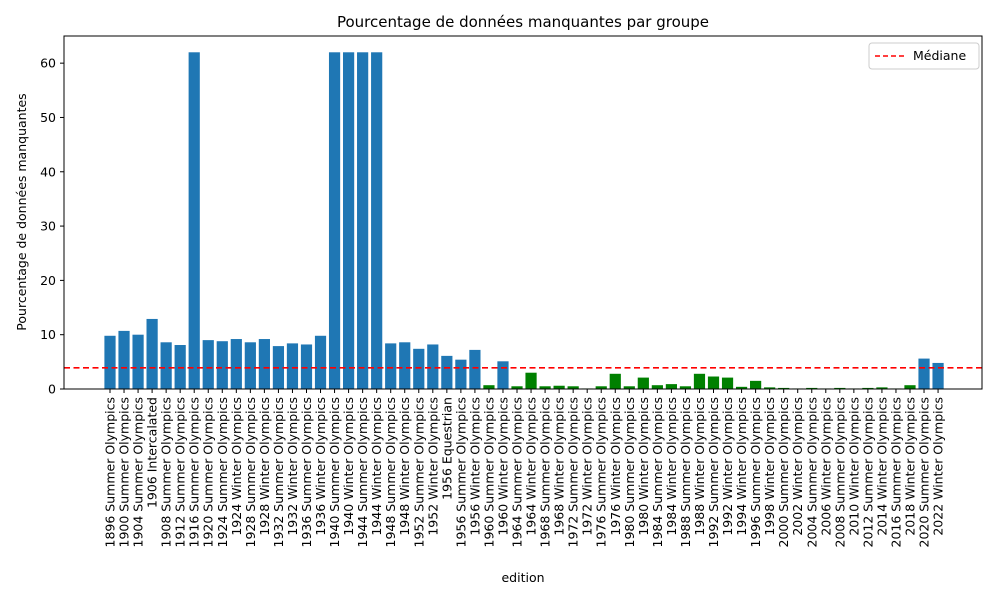  Describe the element at coordinates (629, 472) in the screenshot. I see `x-tick-label: 1980 Summer Olympics` at that location.